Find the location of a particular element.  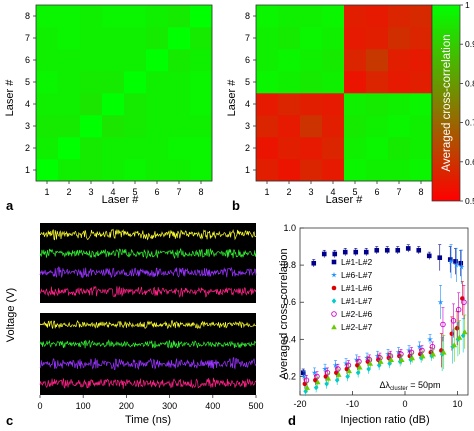

scatter-ytick-label: 0.8 is located at coordinates (289, 265).